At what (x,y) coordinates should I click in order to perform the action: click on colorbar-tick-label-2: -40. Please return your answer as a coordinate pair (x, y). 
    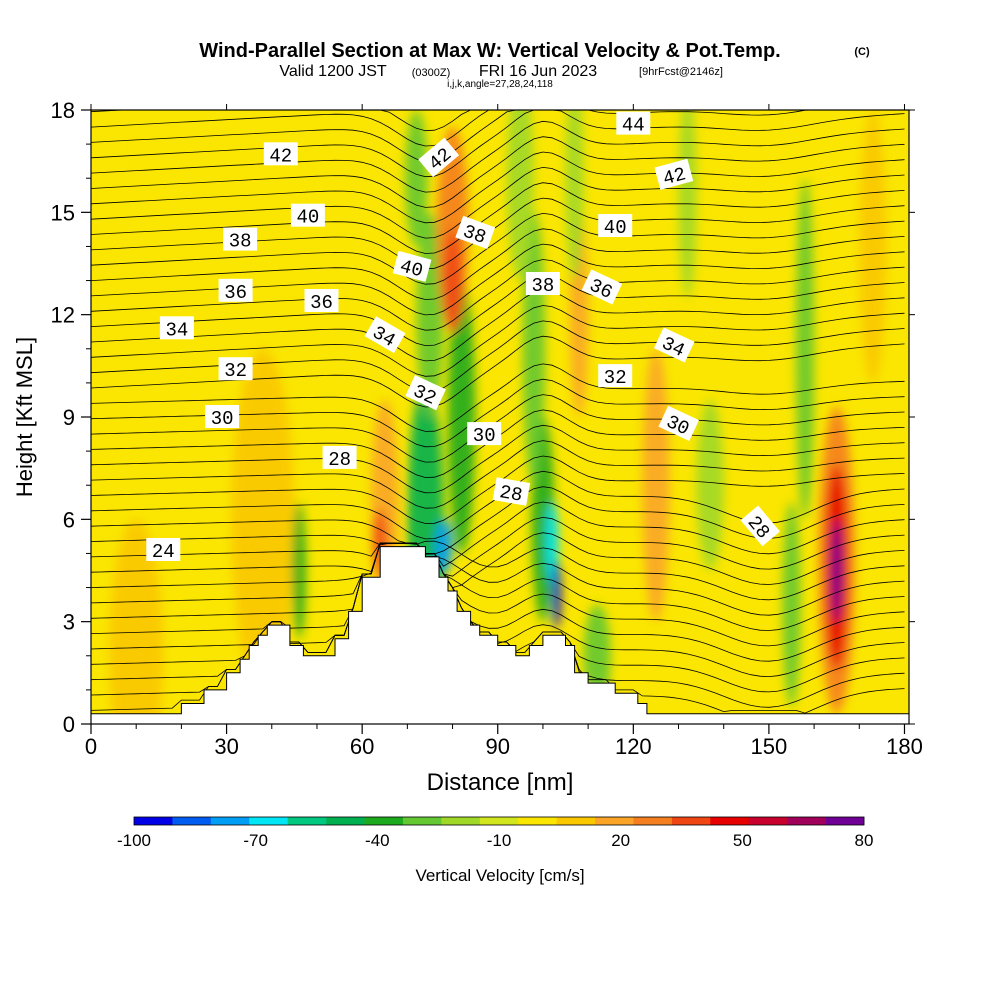
    Looking at the image, I should click on (377, 840).